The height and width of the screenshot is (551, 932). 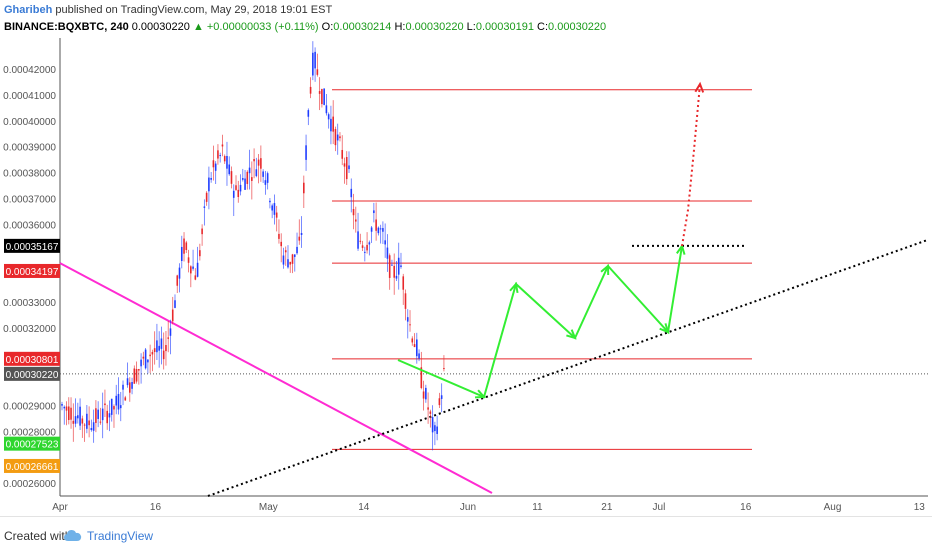 I want to click on tradingview-brand: TradingView, so click(x=120, y=536).